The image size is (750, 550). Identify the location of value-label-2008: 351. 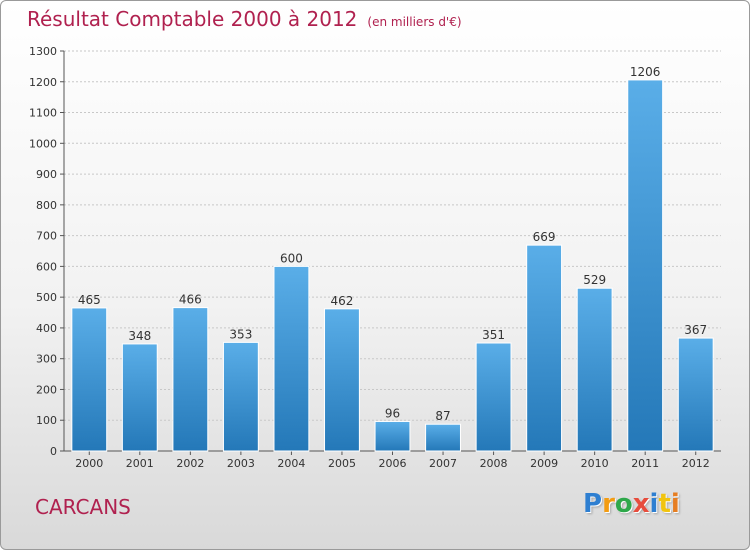
(493, 335).